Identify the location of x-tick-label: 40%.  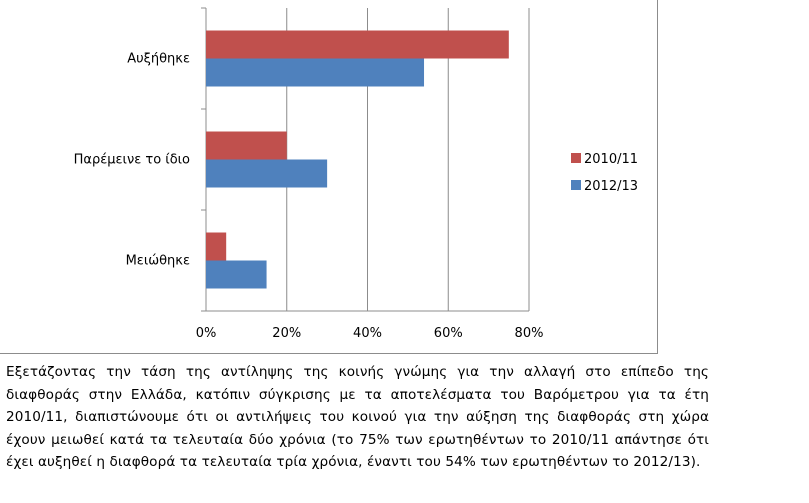
(367, 333).